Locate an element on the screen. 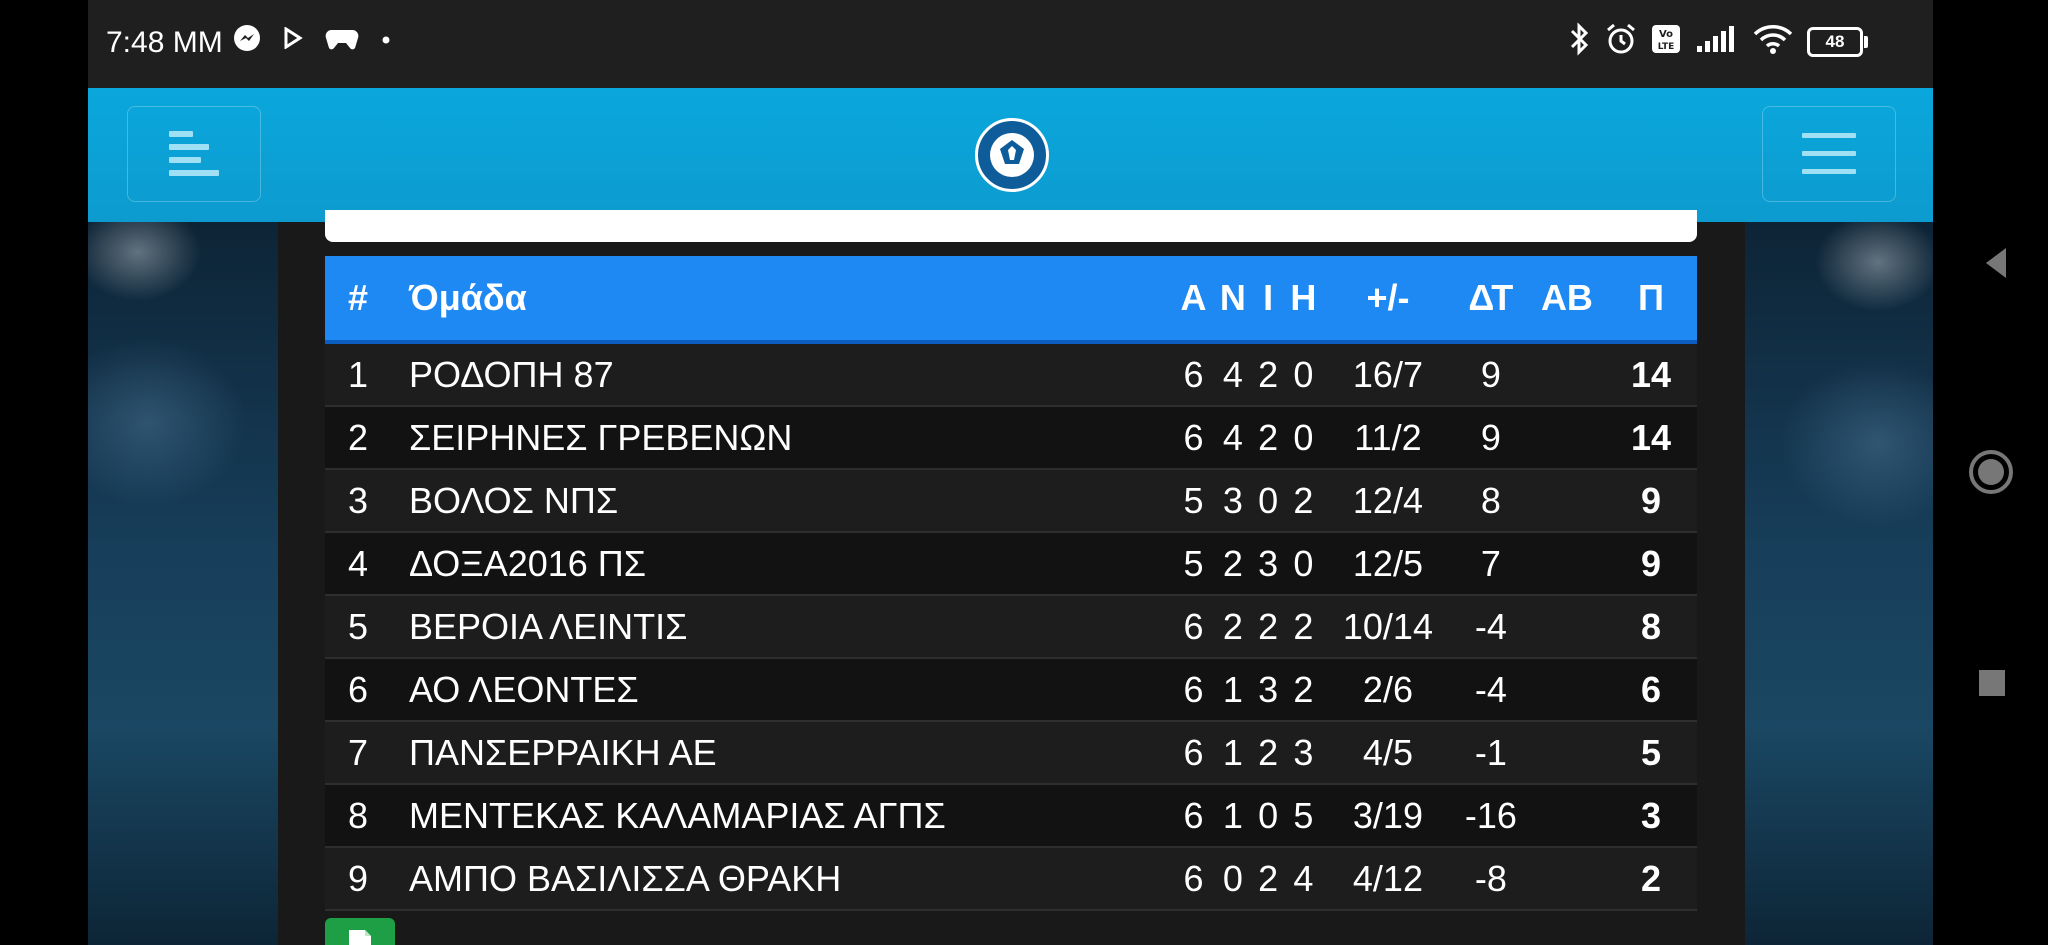  table-row: 8 ΜΕΝΤΕΚΑΣ ΚΑΛΑΜΑΡΙΑΣ ΑΓΠΣ 6 1 0 5 3/19 -16 3 is located at coordinates (1011, 816).